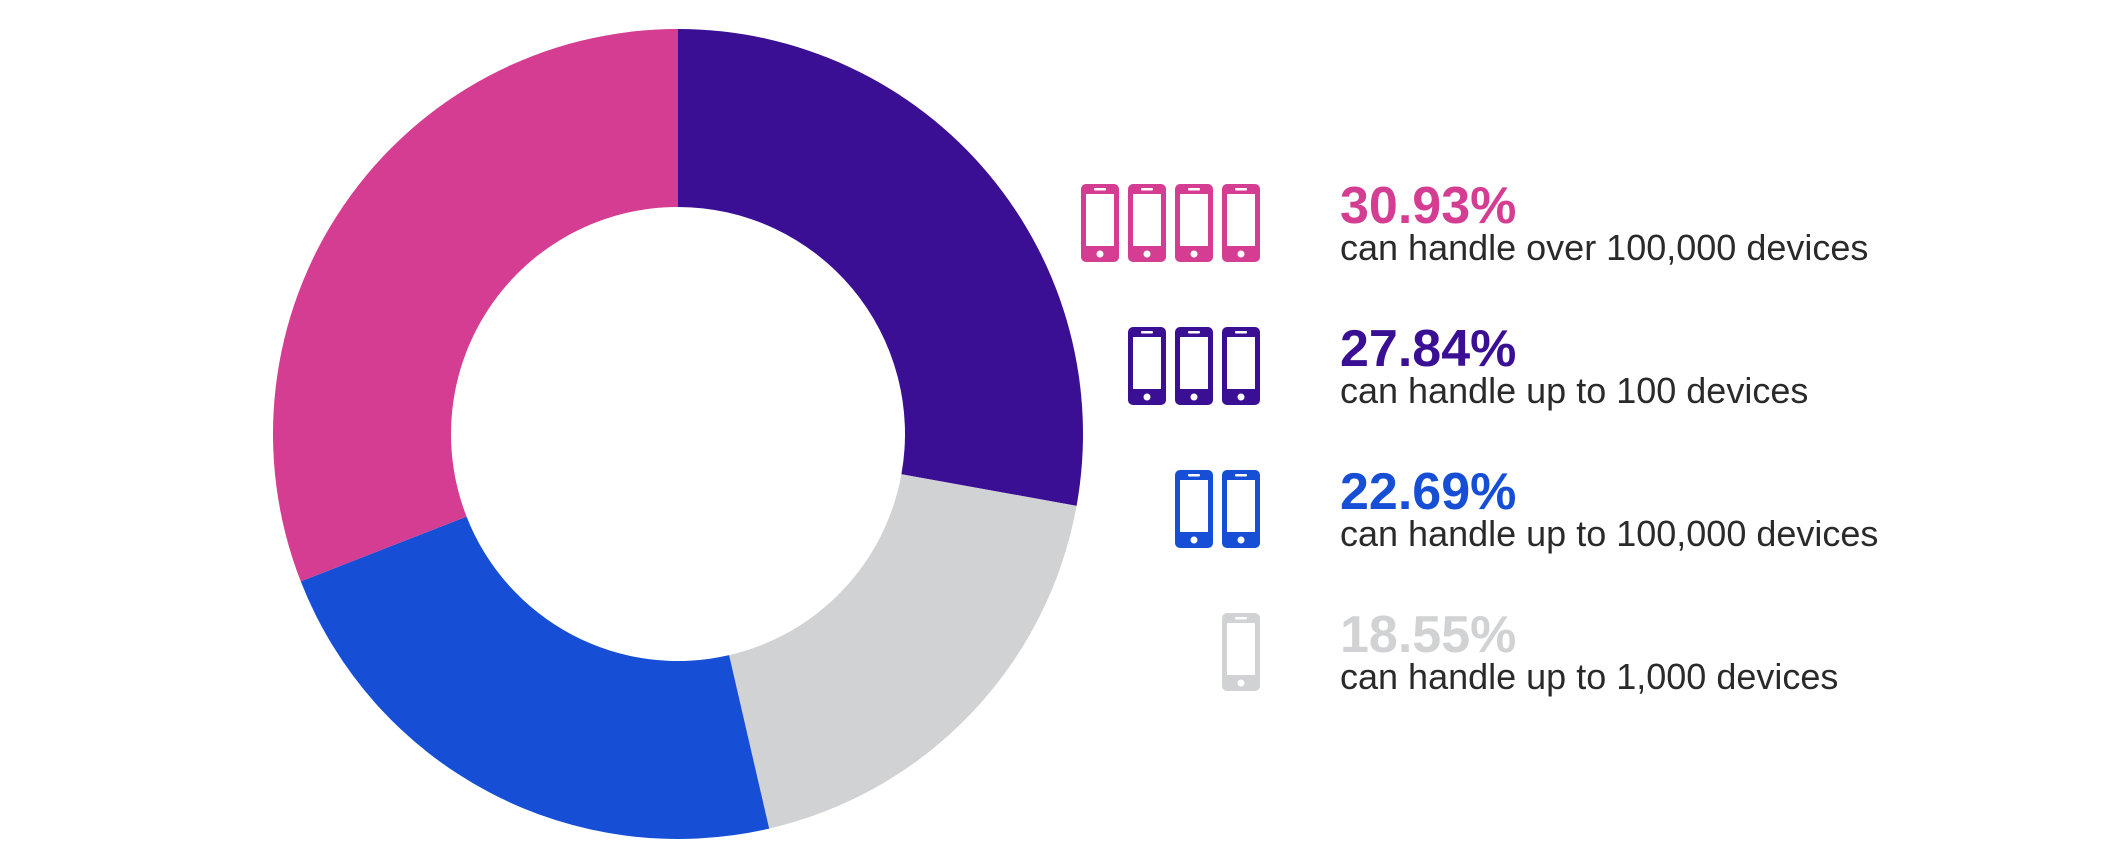 Image resolution: width=2120 pixels, height=864 pixels. What do you see at coordinates (1428, 206) in the screenshot?
I see `legend-percent: 30.93%` at bounding box center [1428, 206].